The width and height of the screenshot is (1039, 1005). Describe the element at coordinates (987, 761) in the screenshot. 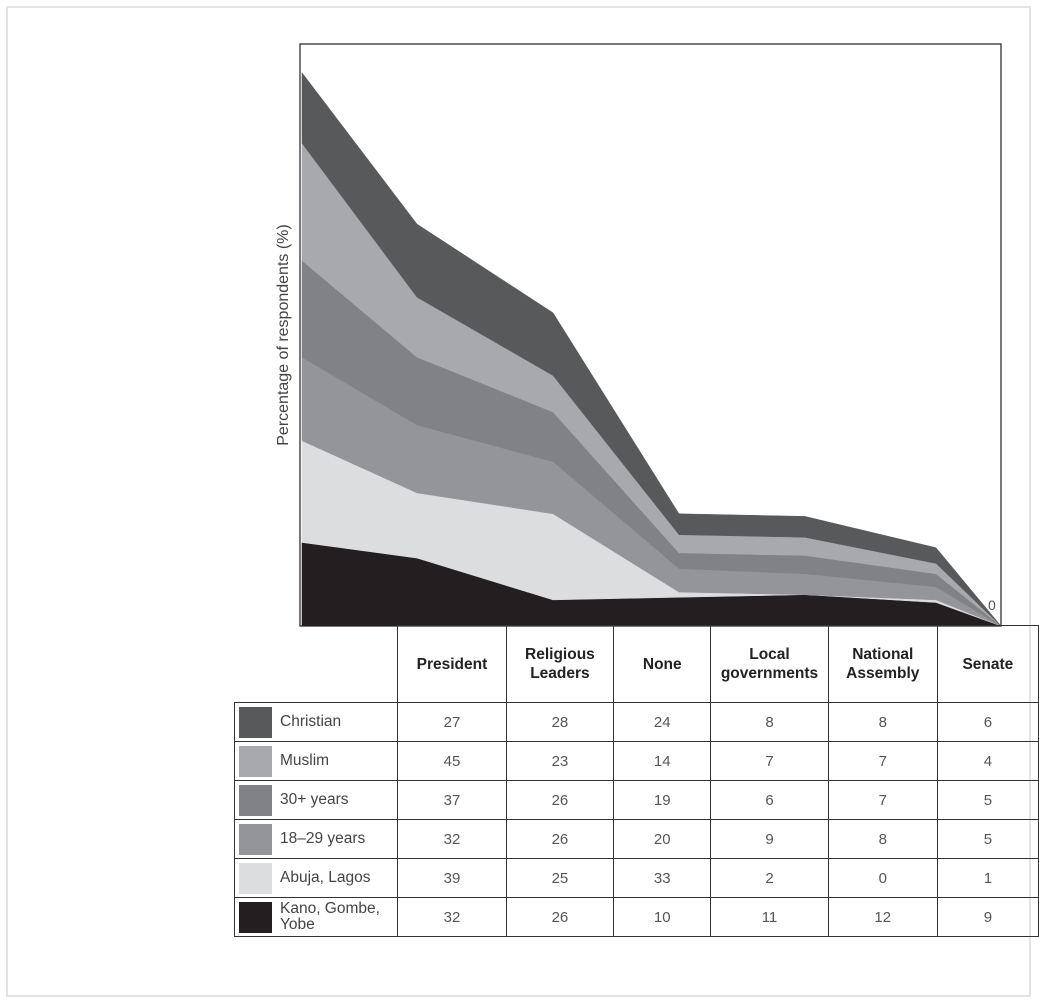

I see `table-cell: 4` at that location.